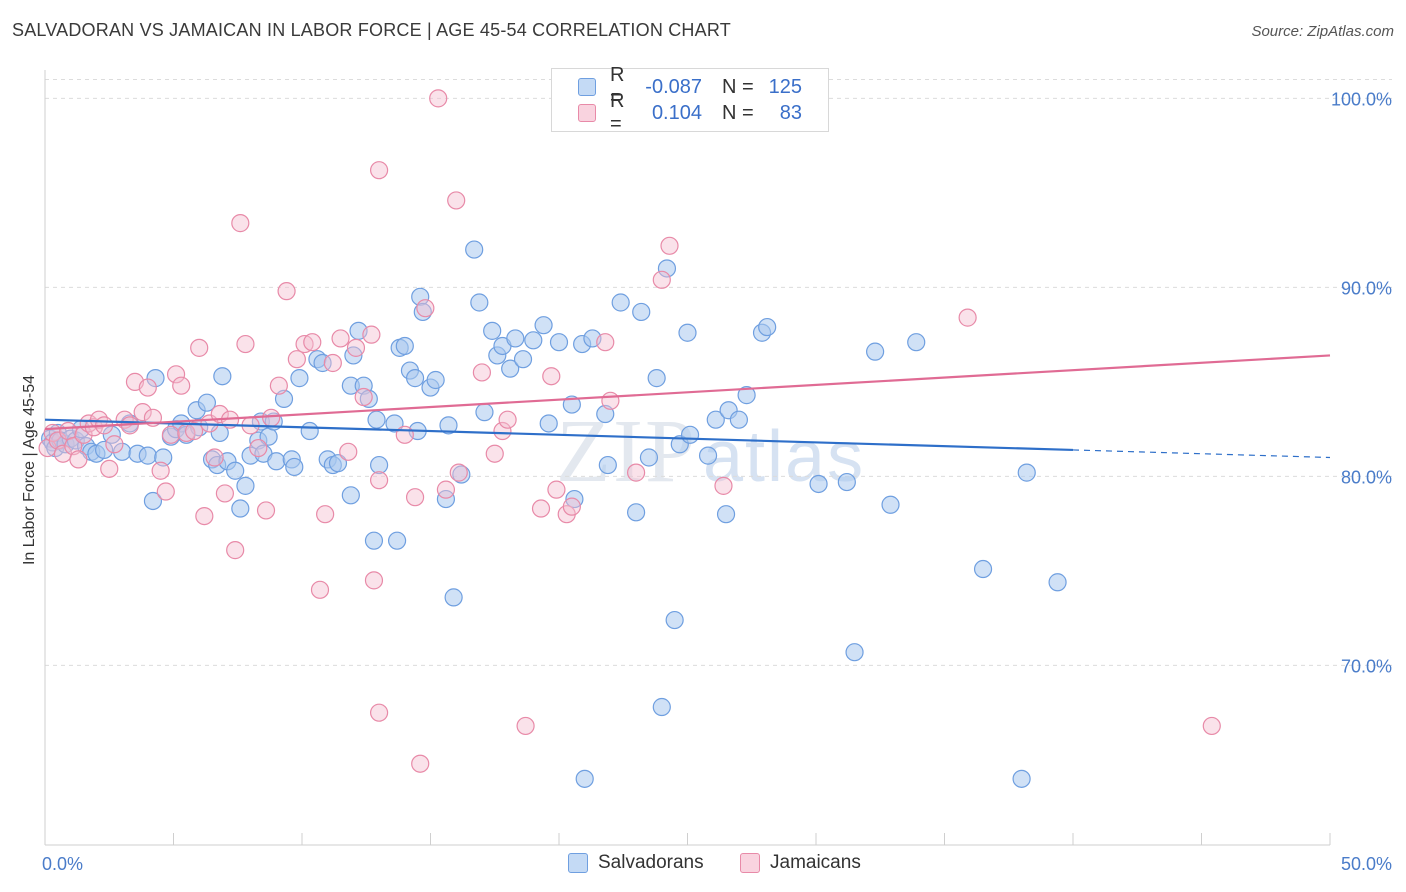  What do you see at coordinates (1366, 864) in the screenshot?
I see `x-tick-label: 50.0%` at bounding box center [1366, 864].